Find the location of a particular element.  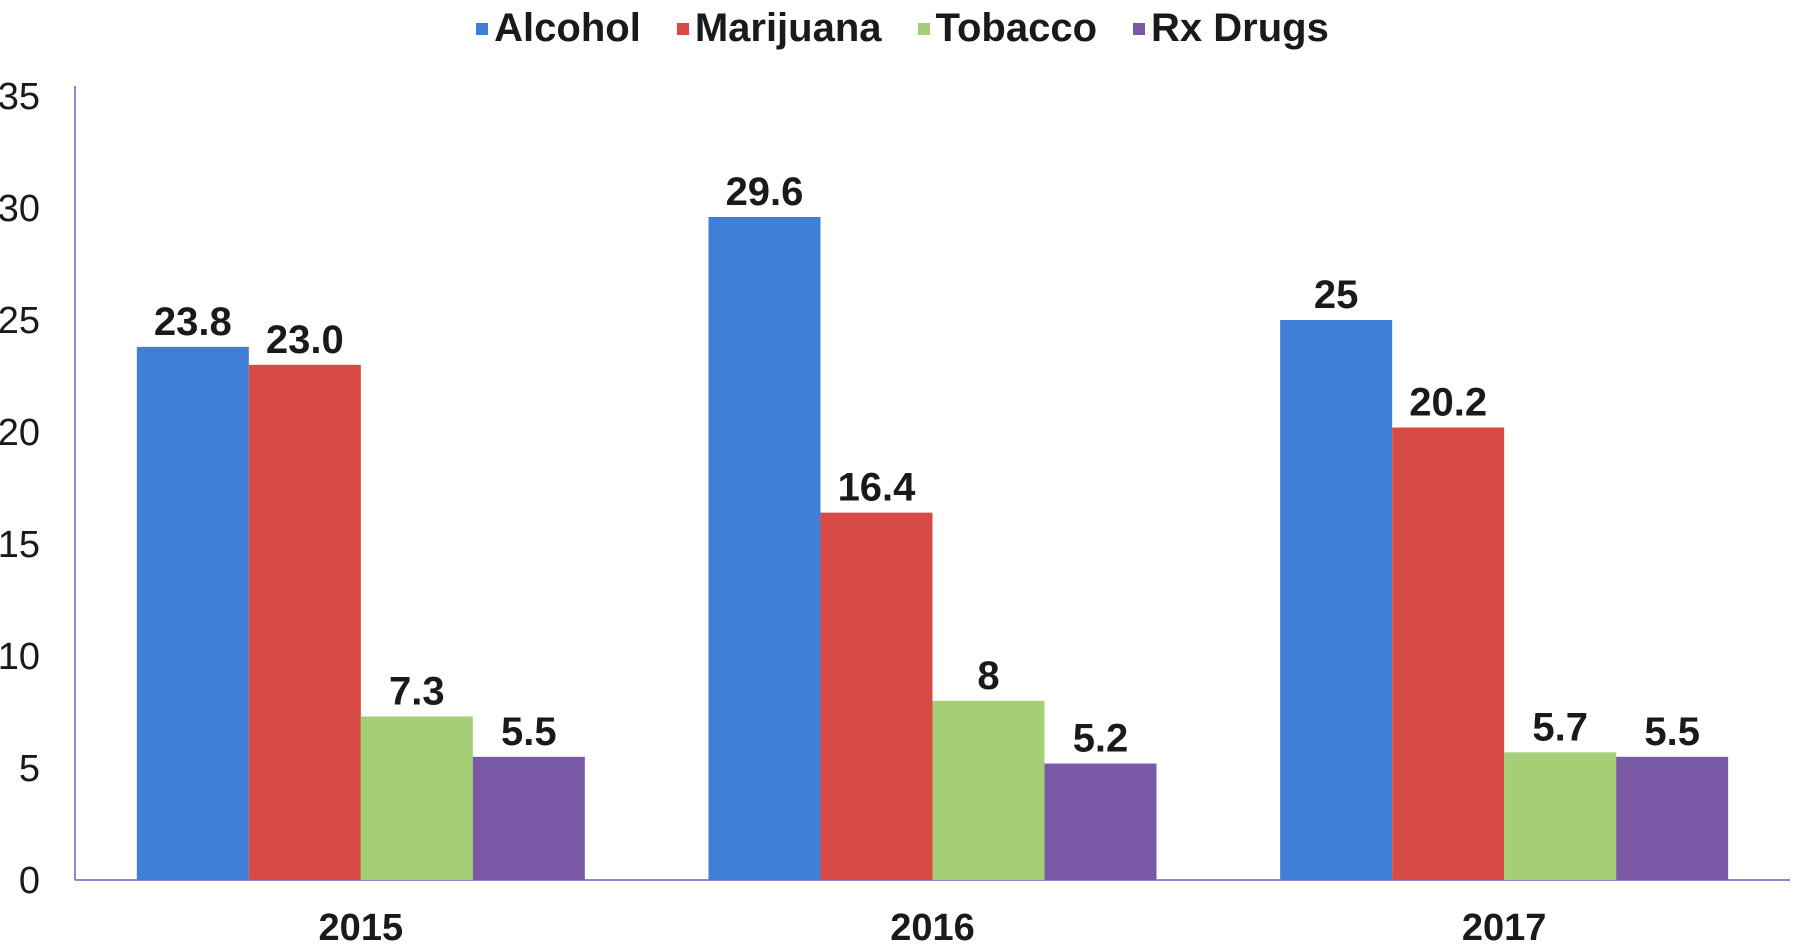

y-tick-label: 15 is located at coordinates (20, 545).